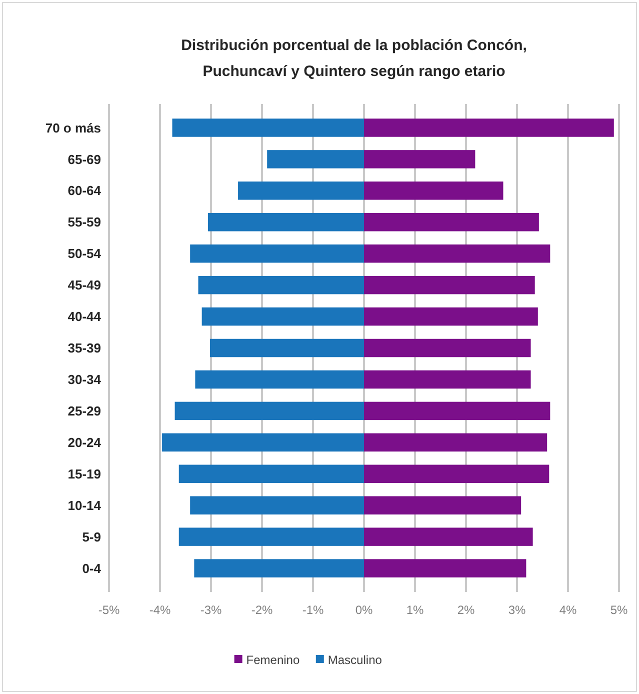 The image size is (639, 694). I want to click on y-tick-label: 45-49, so click(84, 285).